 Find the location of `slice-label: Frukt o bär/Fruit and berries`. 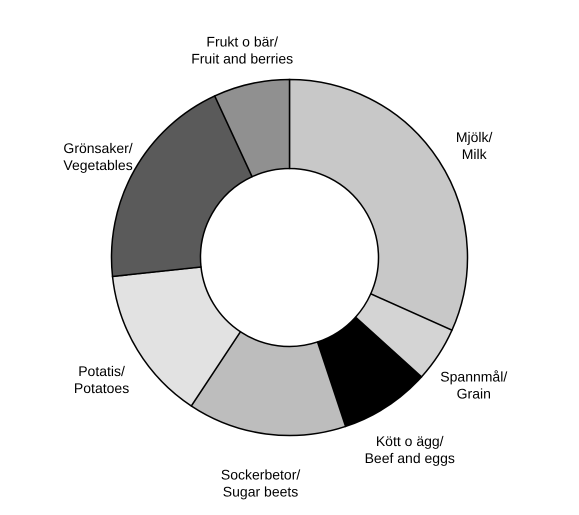

slice-label: Frukt o bär/Fruit and berries is located at coordinates (242, 50).